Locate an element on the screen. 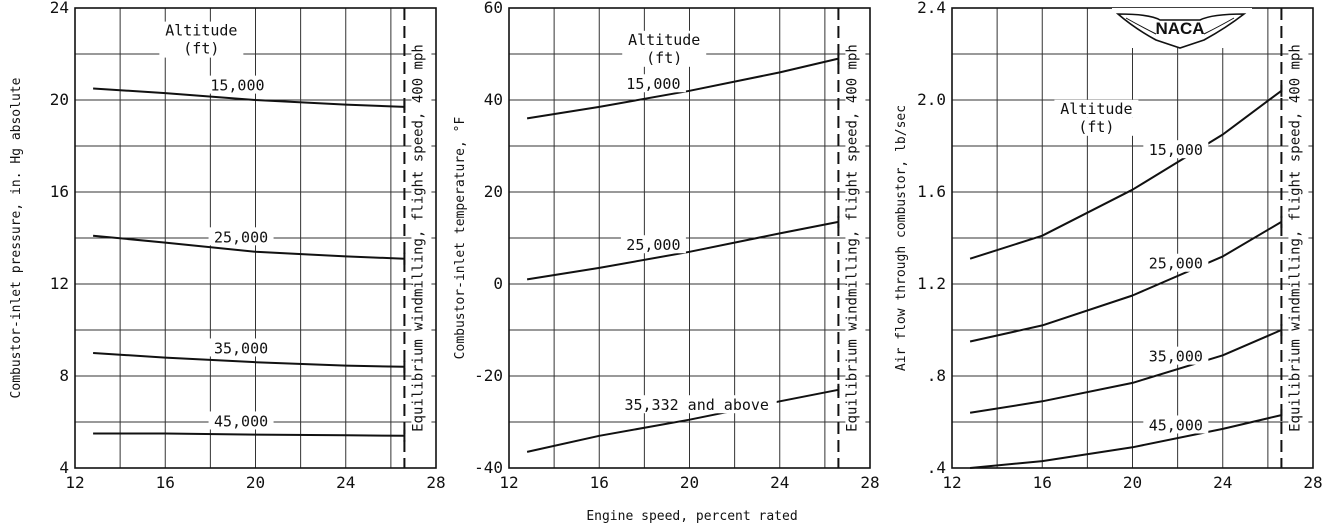 Image resolution: width=1325 pixels, height=528 pixels. y-axis-label: Combustor-inlet temperature, °F is located at coordinates (460, 238).